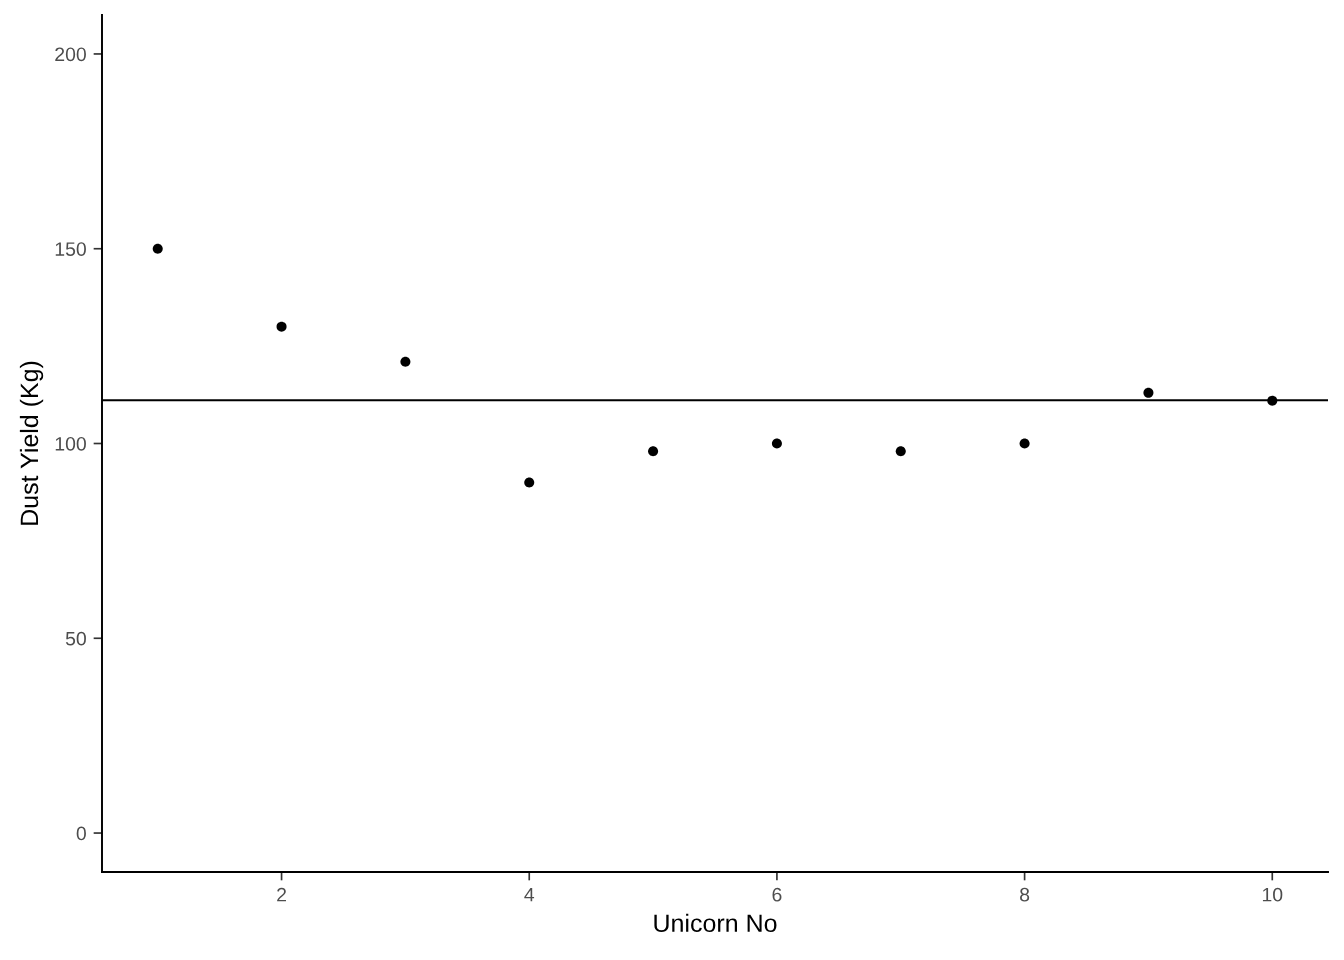 Image resolution: width=1344 pixels, height=960 pixels. What do you see at coordinates (70, 249) in the screenshot?
I see `y-tick-label: 150` at bounding box center [70, 249].